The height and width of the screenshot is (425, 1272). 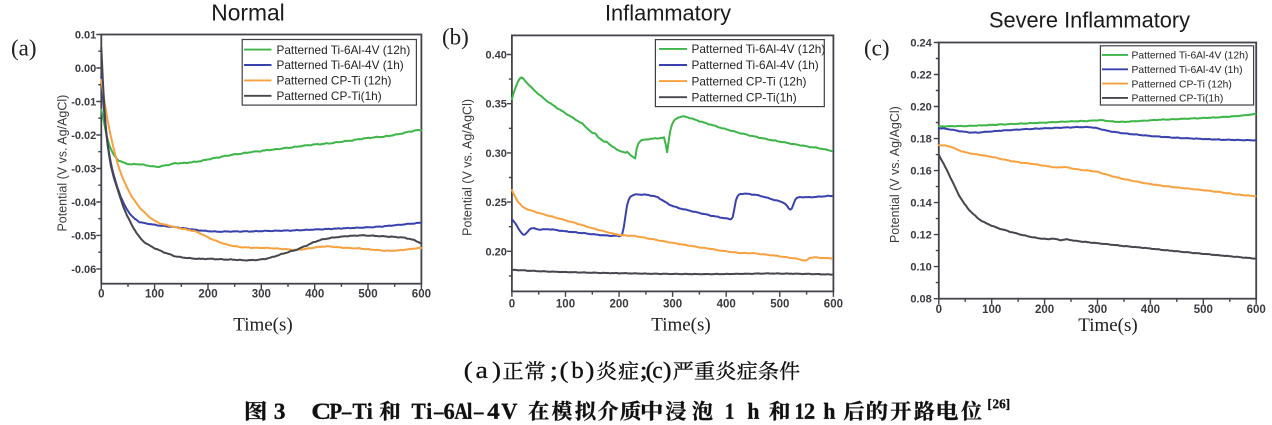 I want to click on svg-text: 0.16, so click(x=920, y=172).